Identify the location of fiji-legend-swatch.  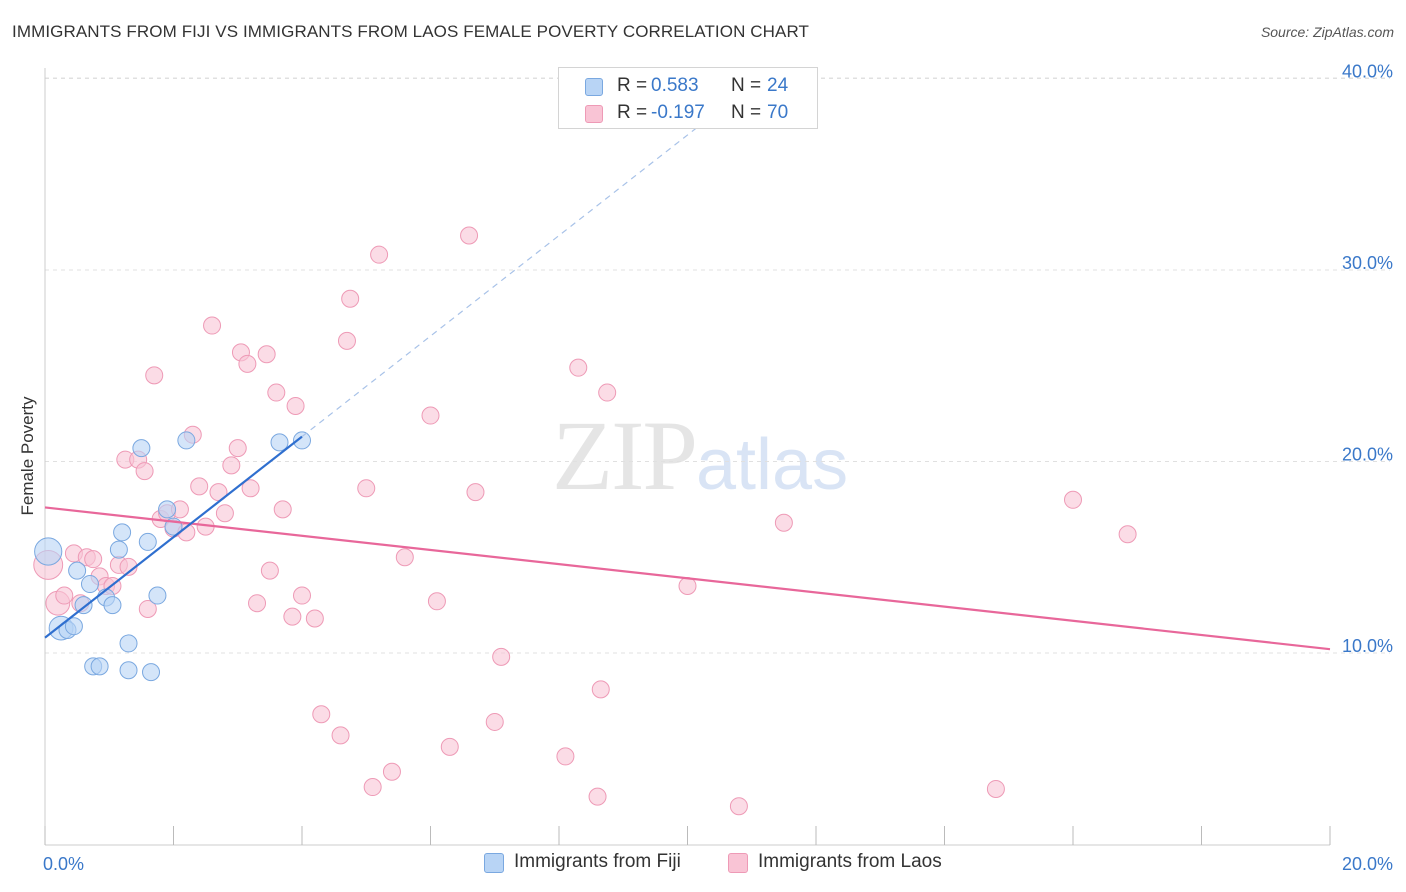
(494, 863).